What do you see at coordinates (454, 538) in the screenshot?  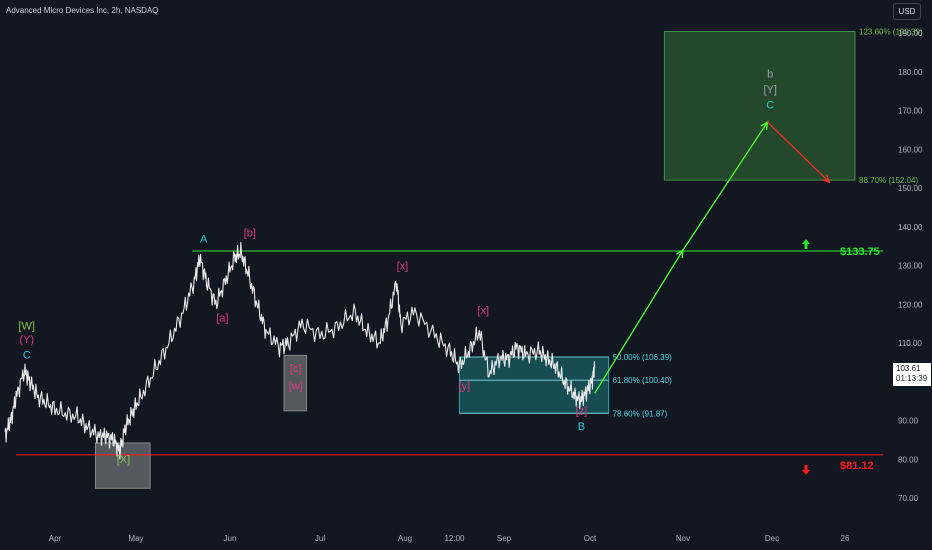 I see `x-tick-label: 12:00` at bounding box center [454, 538].